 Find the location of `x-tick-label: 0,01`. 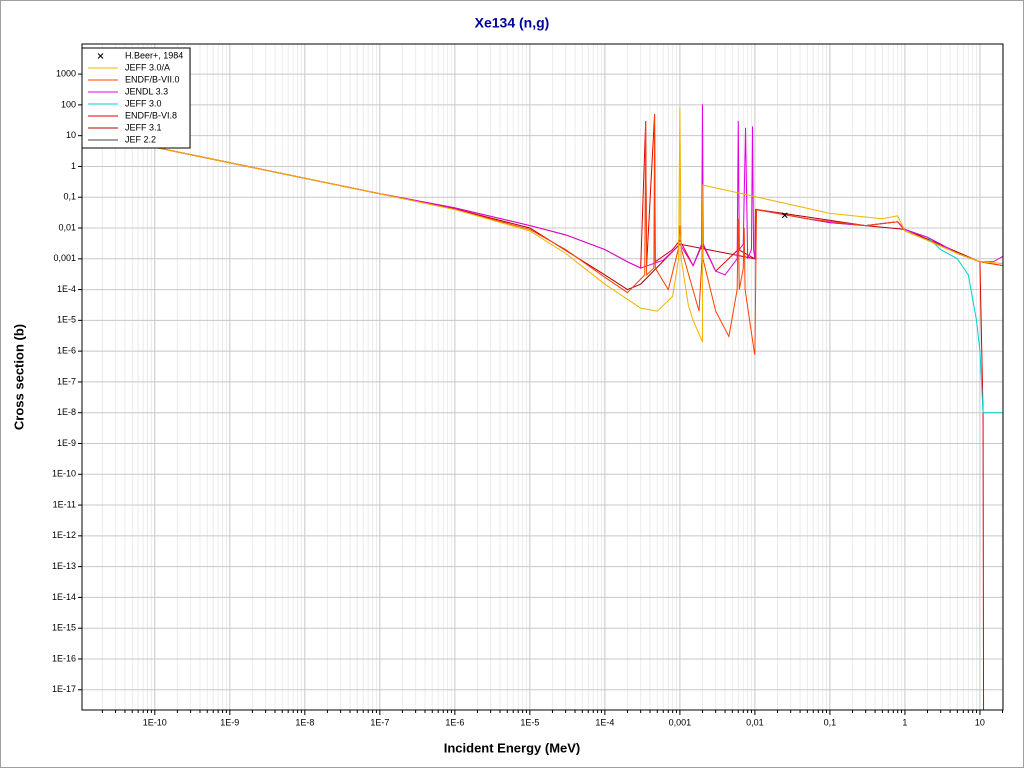

x-tick-label: 0,01 is located at coordinates (755, 722).